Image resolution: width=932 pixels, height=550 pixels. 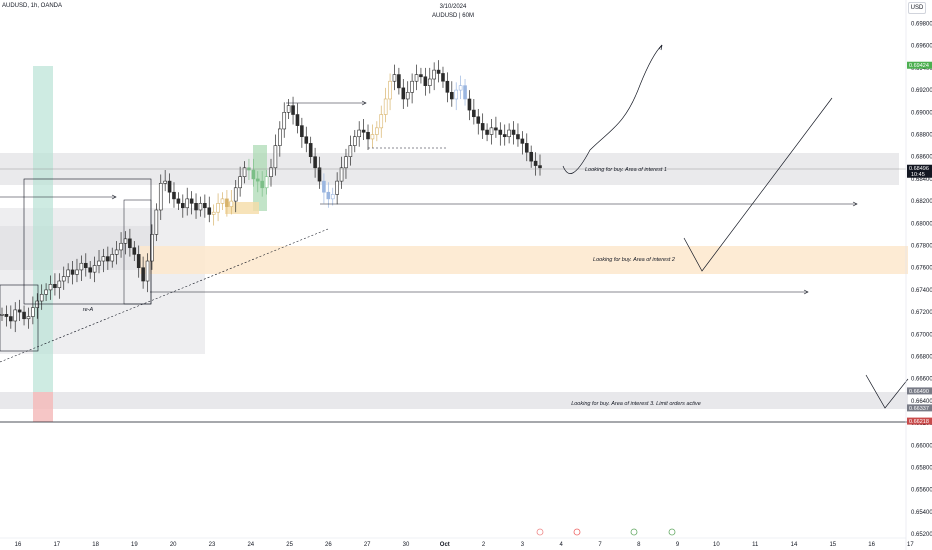 I want to click on x-tick-label: 16, so click(x=871, y=545).